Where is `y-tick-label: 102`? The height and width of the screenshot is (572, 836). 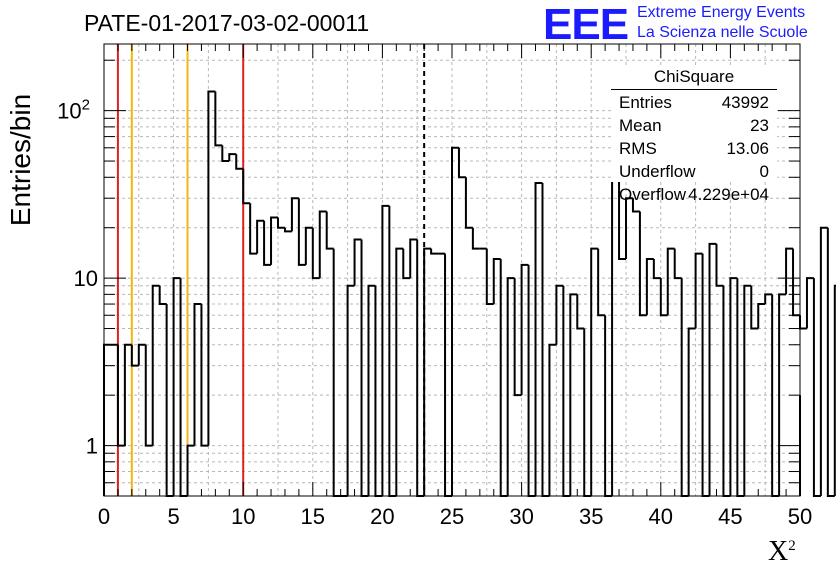
y-tick-label: 102 is located at coordinates (73, 110).